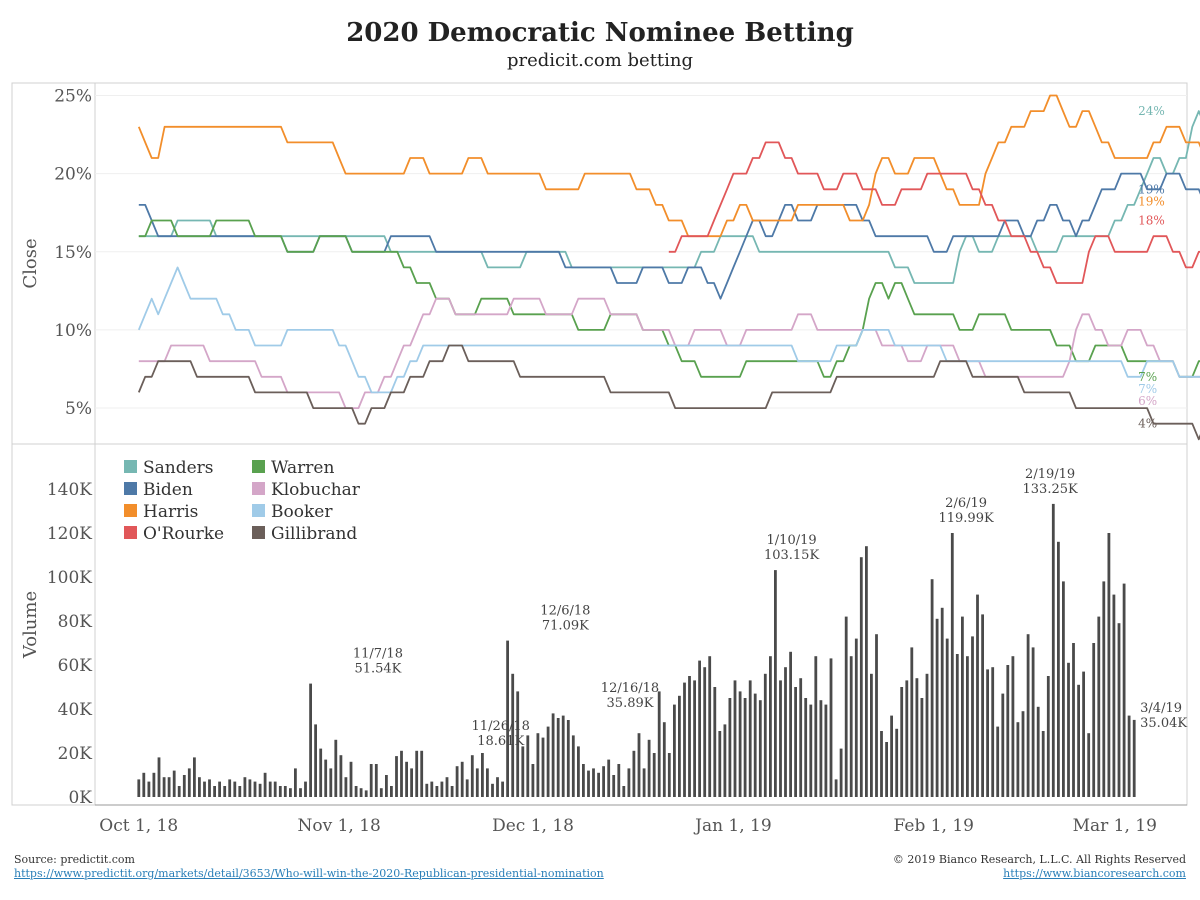 The width and height of the screenshot is (1200, 900). I want to click on x-tick-label: Nov 1, 18, so click(338, 826).